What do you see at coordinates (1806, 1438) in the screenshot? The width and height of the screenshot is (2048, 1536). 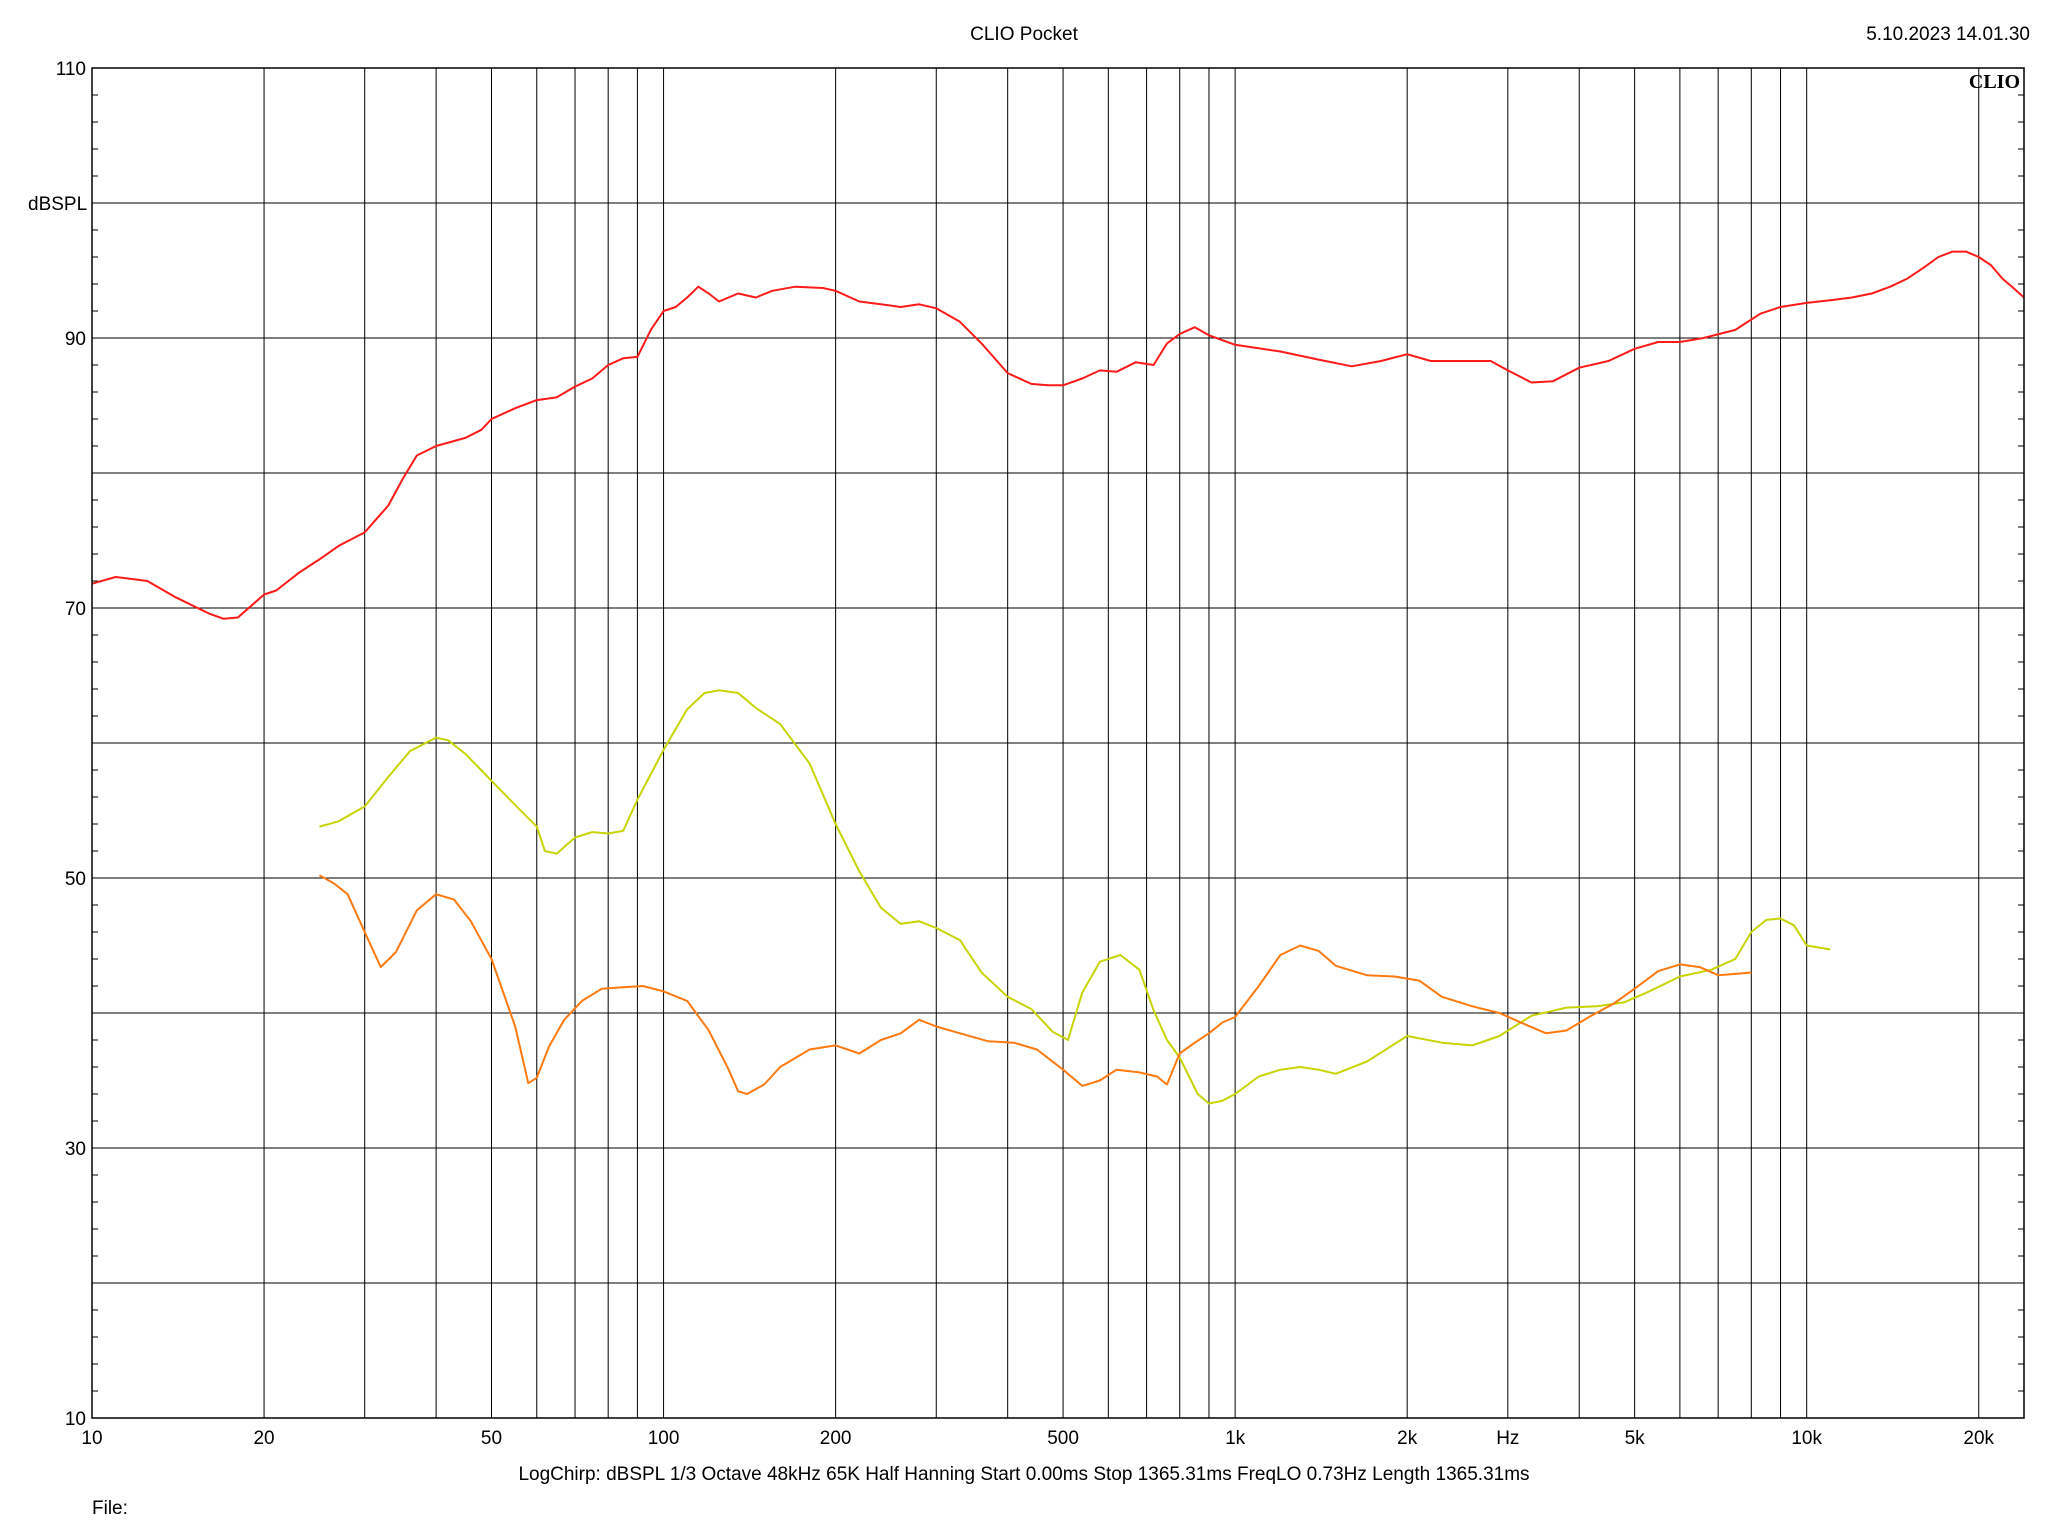 I see `x-tick-label: 10k` at bounding box center [1806, 1438].